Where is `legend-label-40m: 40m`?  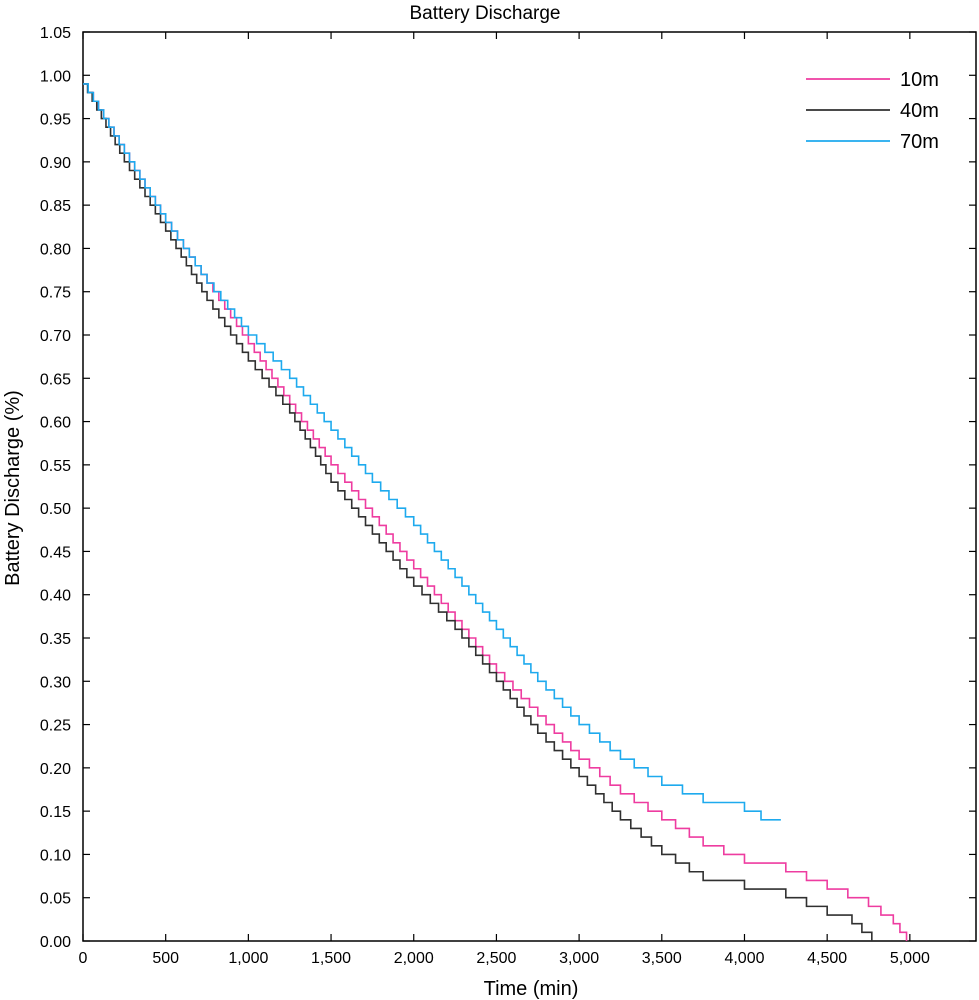
legend-label-40m: 40m is located at coordinates (919, 111).